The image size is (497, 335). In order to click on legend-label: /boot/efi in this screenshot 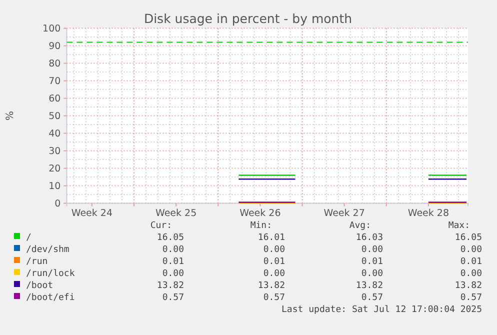, I will do `click(50, 298)`.